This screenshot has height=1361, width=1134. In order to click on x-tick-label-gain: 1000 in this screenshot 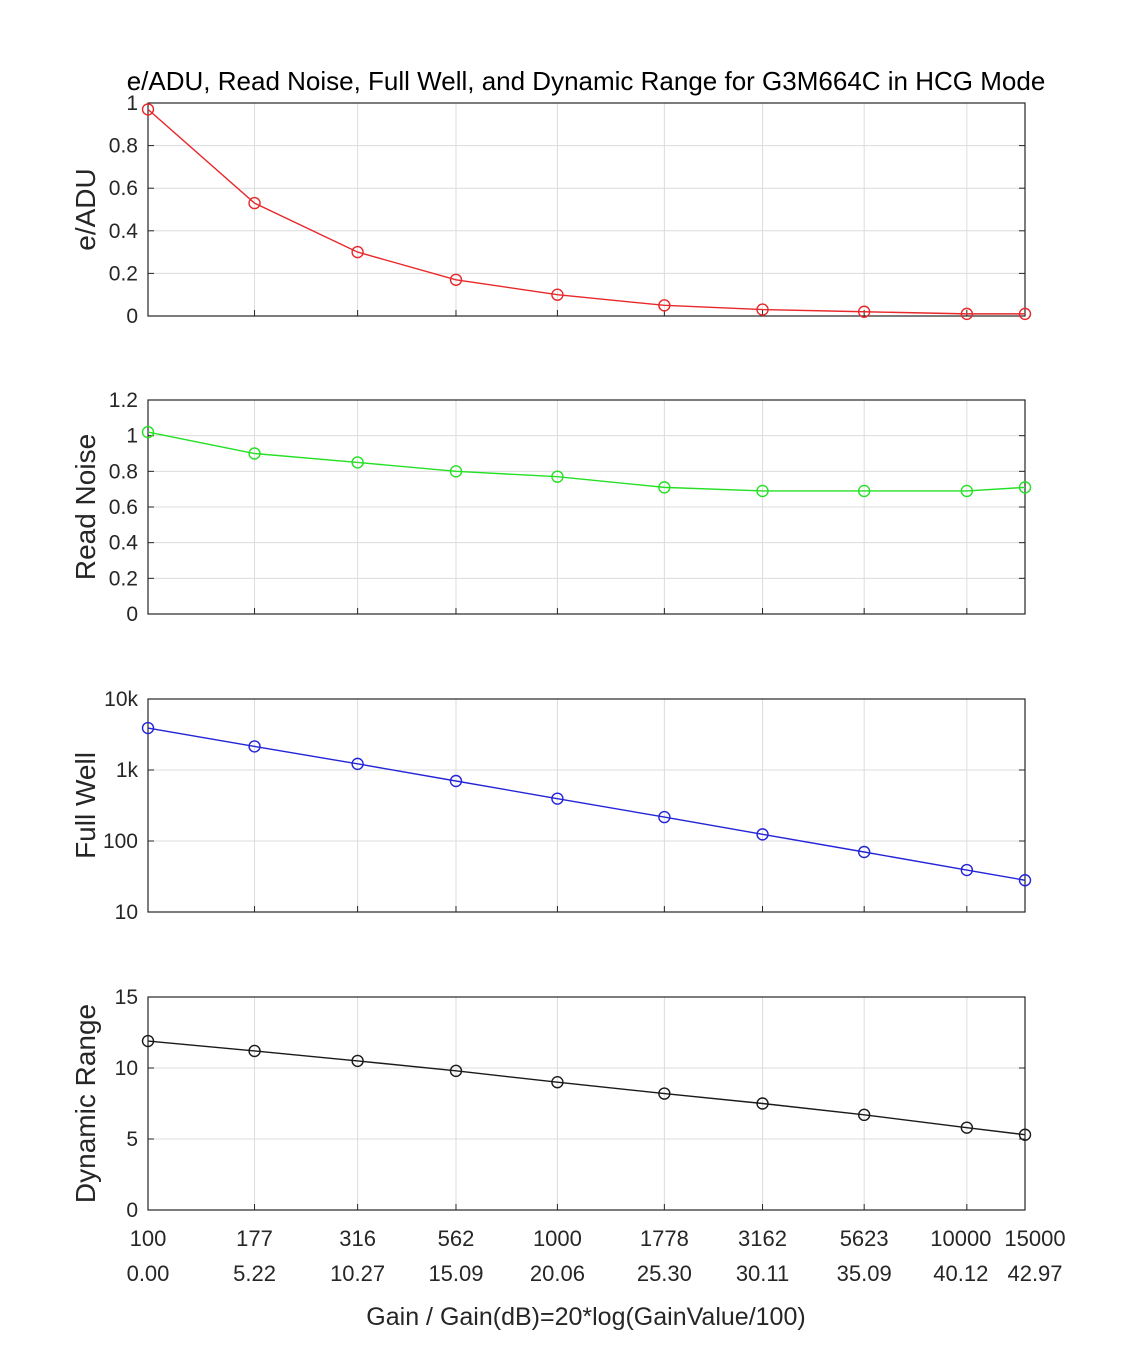, I will do `click(557, 1238)`.